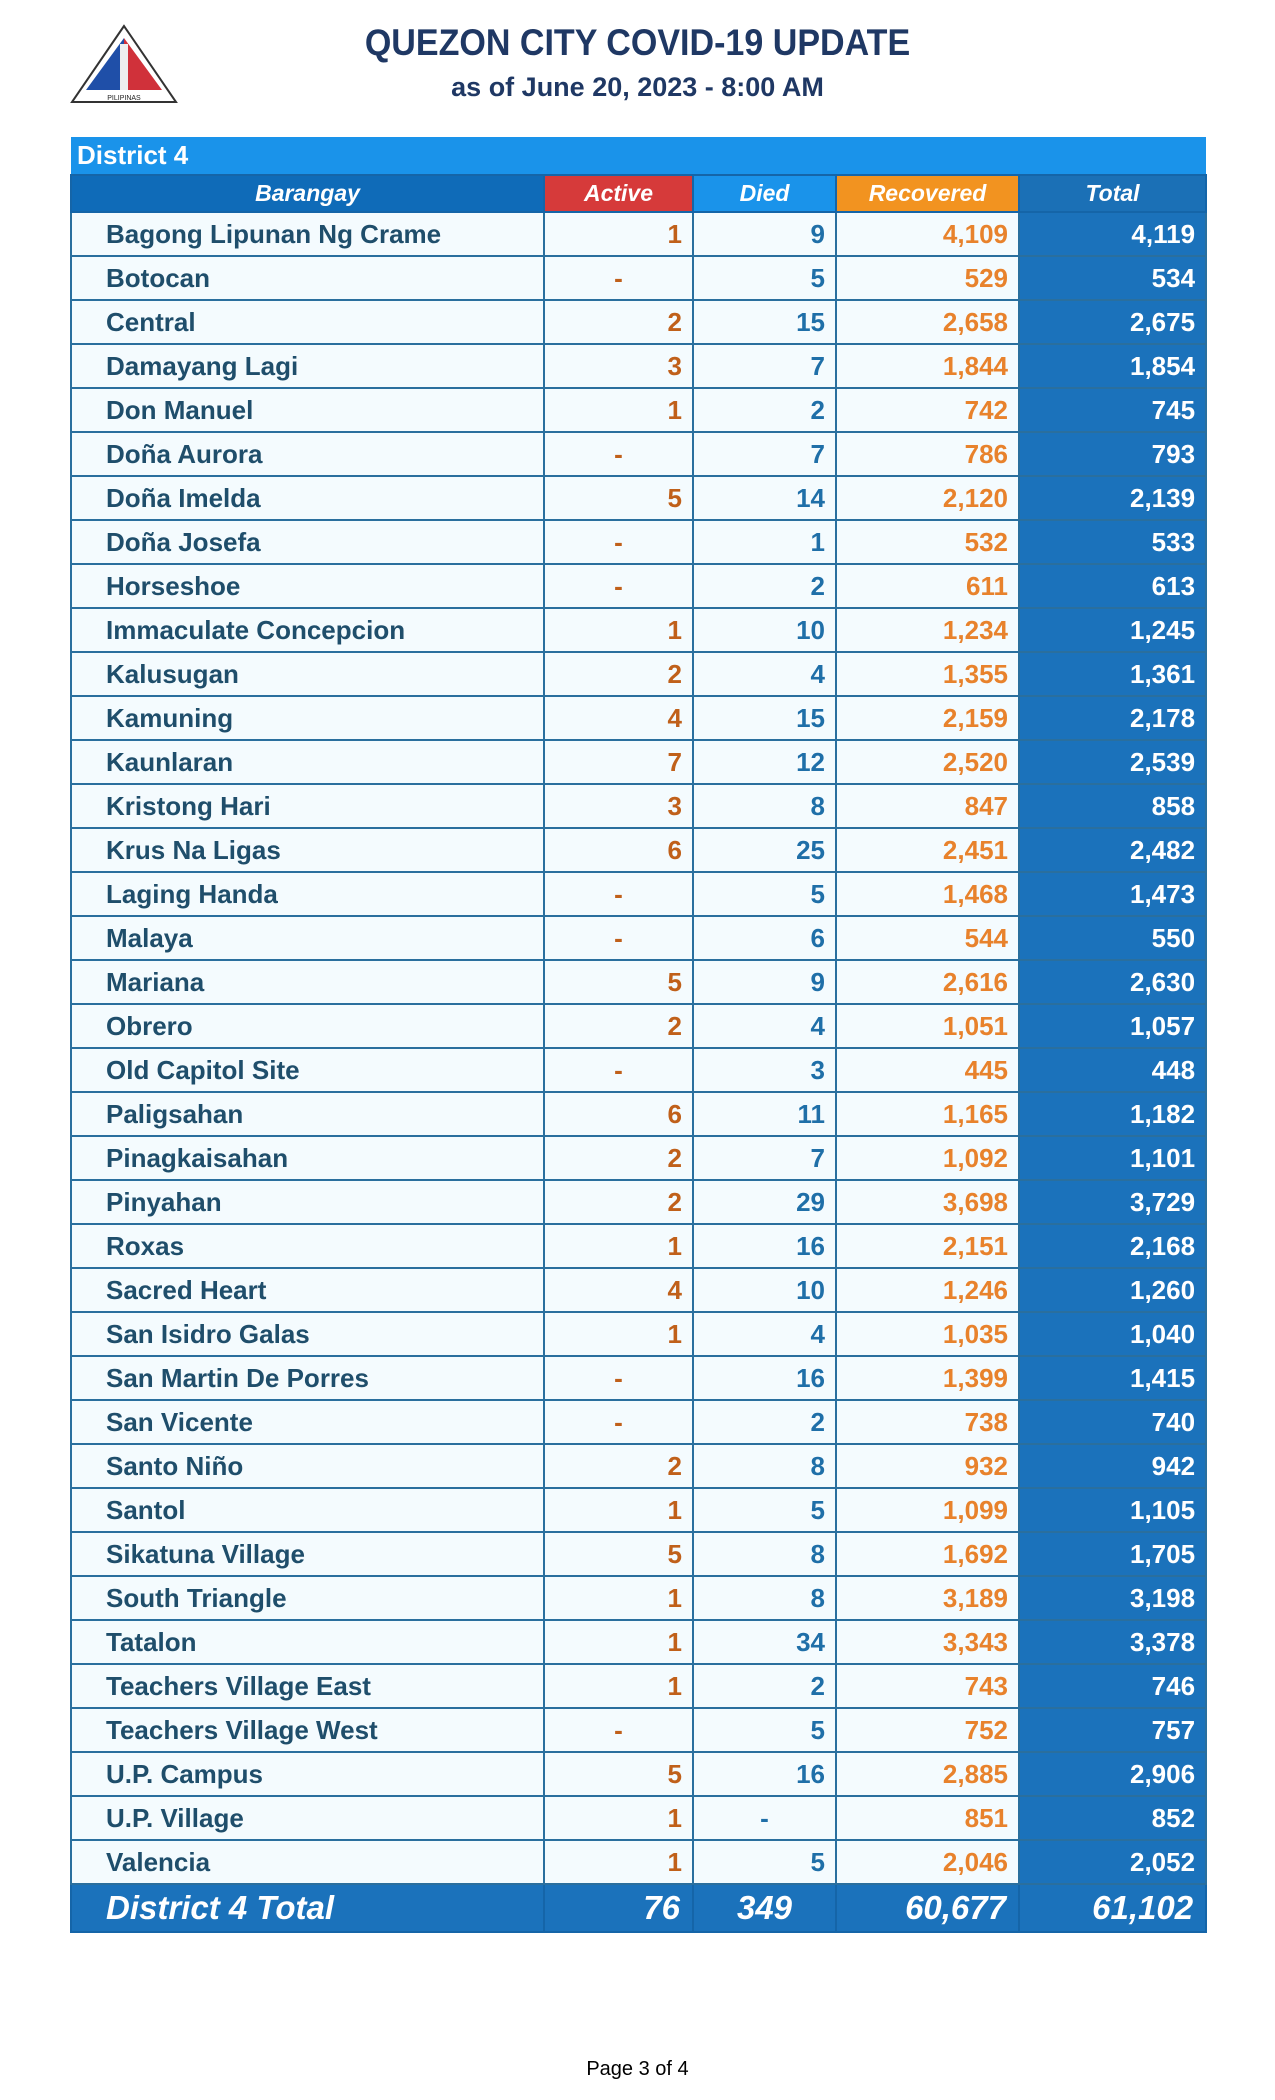 The height and width of the screenshot is (2100, 1275). I want to click on table-row: Horseshoe -2 611 613, so click(639, 586).